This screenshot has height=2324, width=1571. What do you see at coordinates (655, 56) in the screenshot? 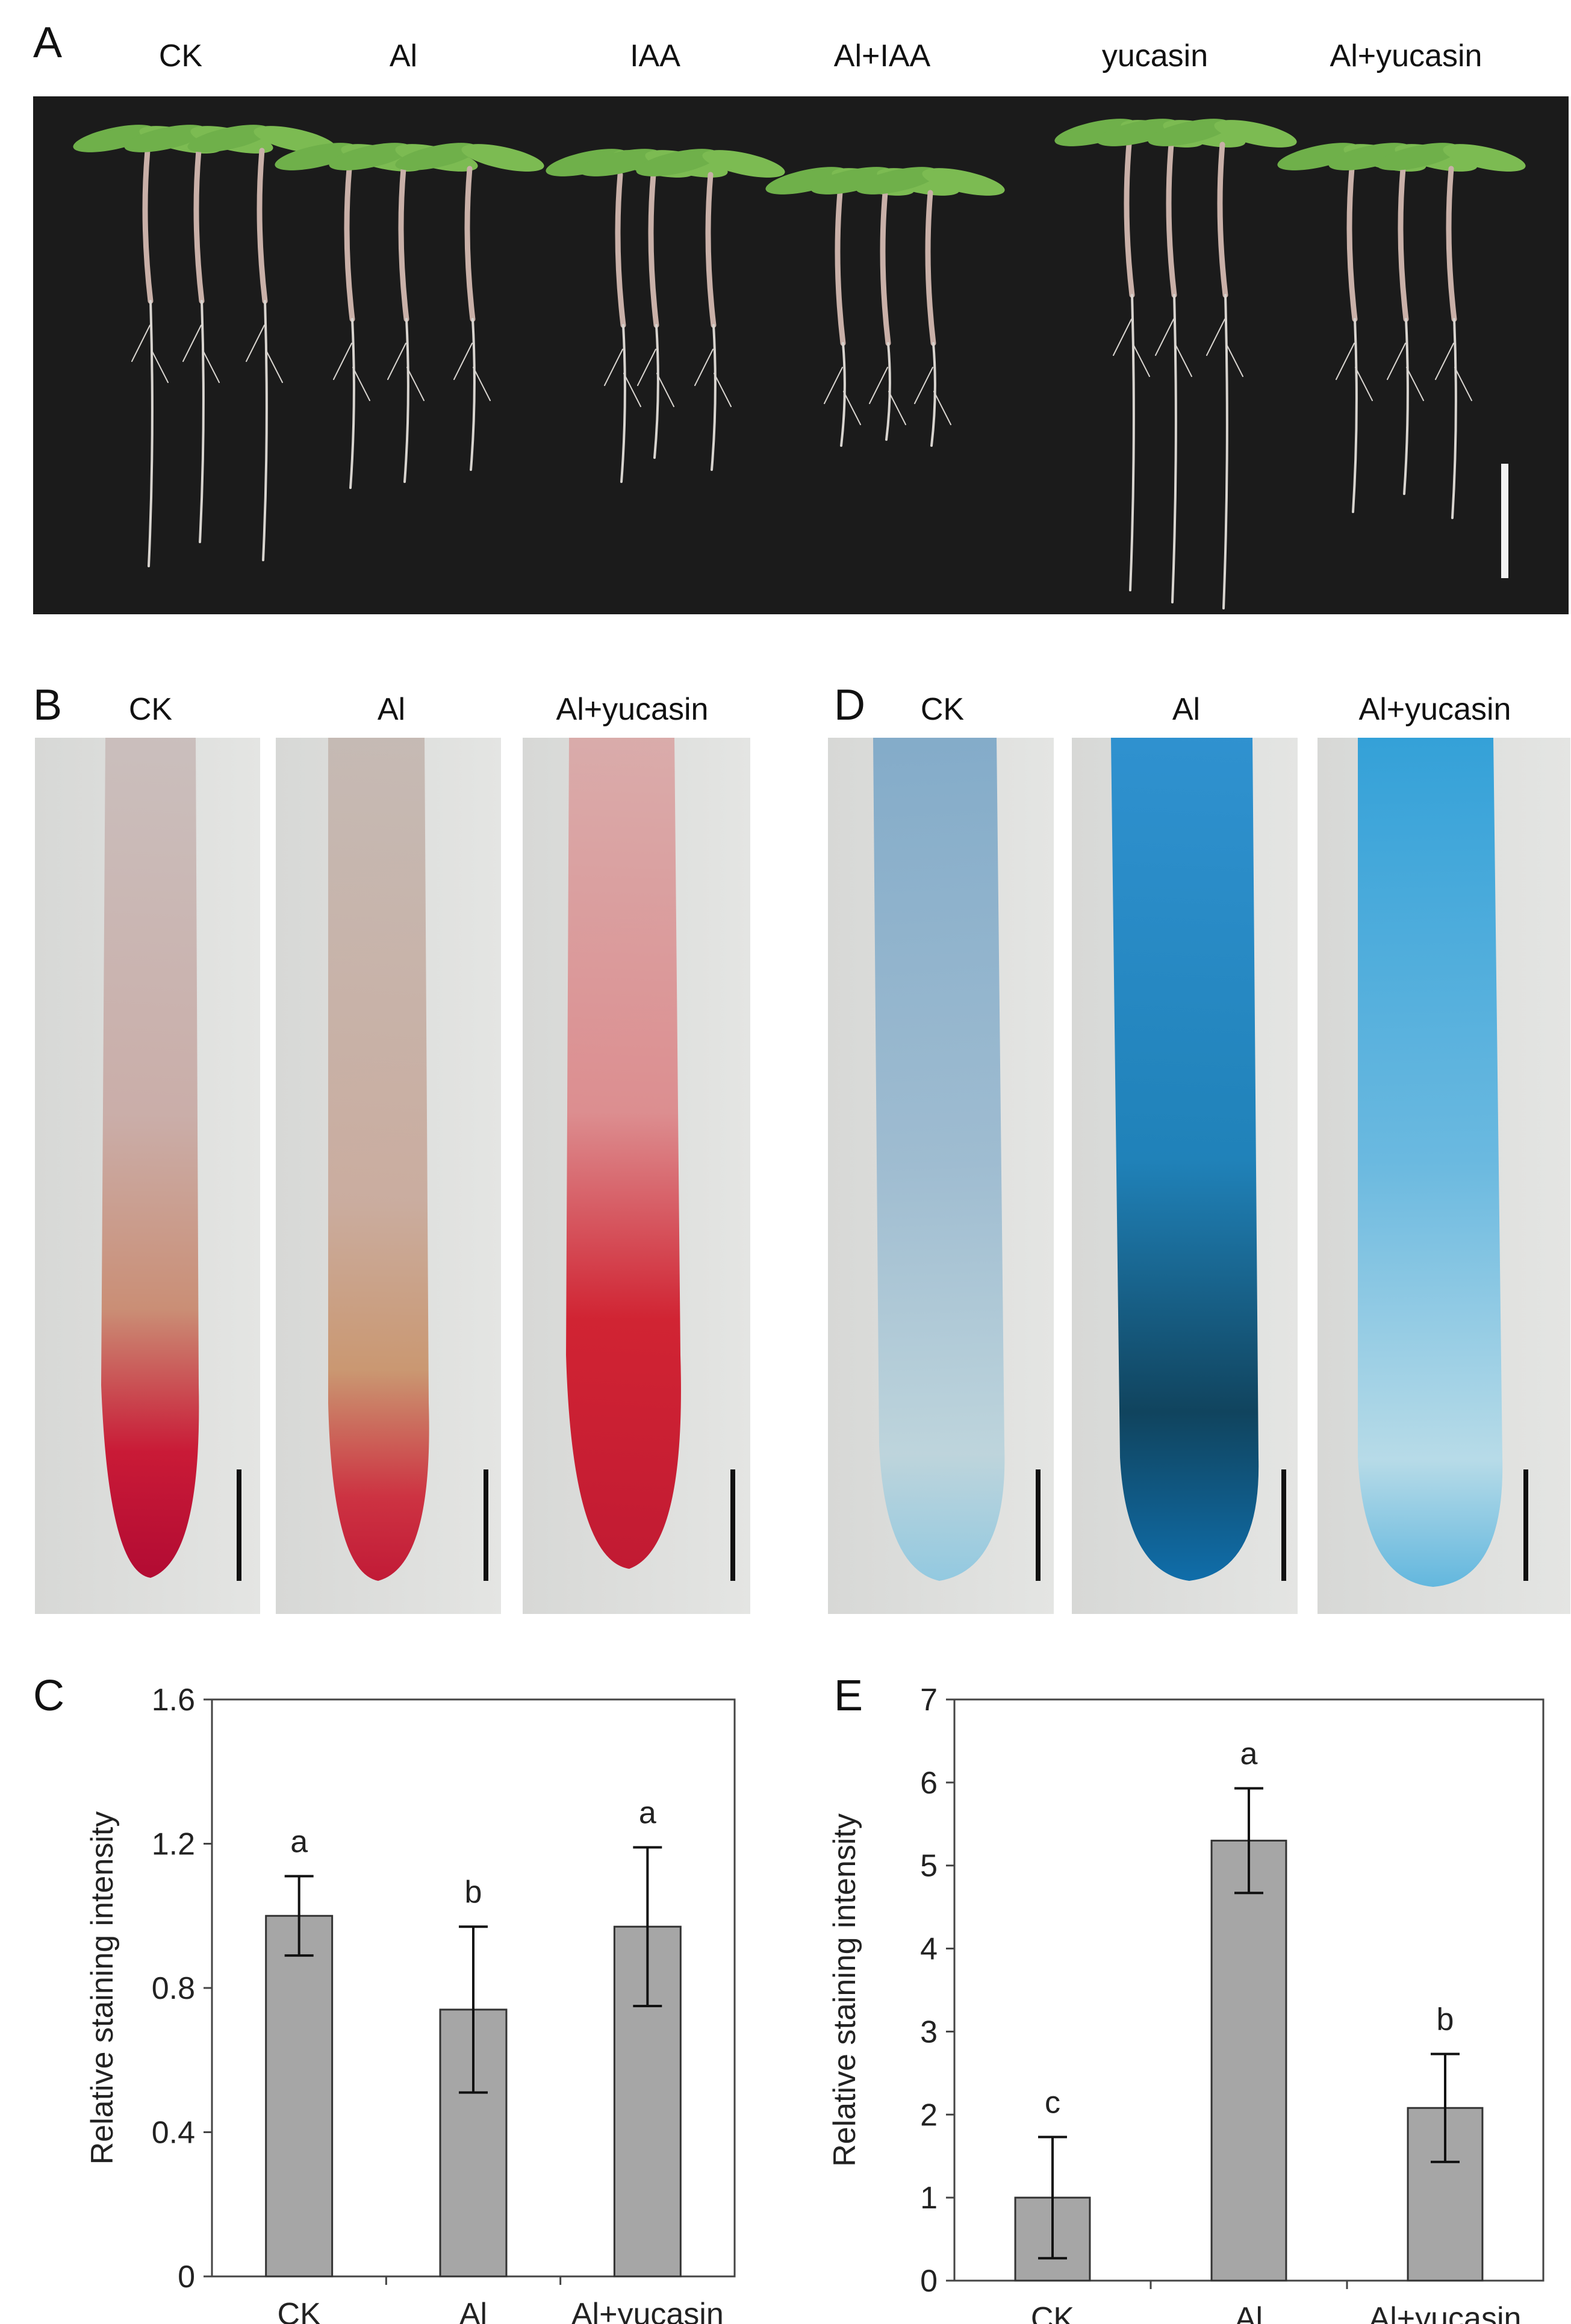
I see `panel-a-label-iaa: IAA` at bounding box center [655, 56].